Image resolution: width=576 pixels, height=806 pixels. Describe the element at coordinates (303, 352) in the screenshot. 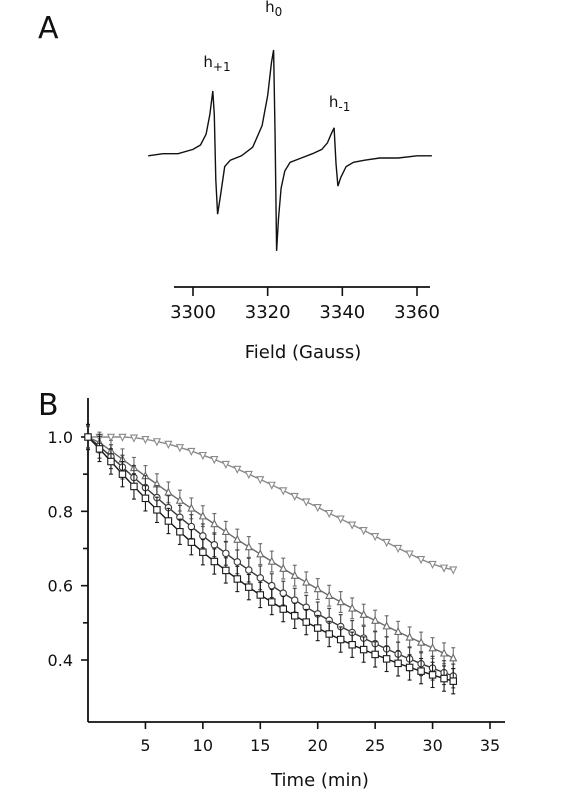

I see `panel-a-x-axis-label: Field (Gauss)` at that location.